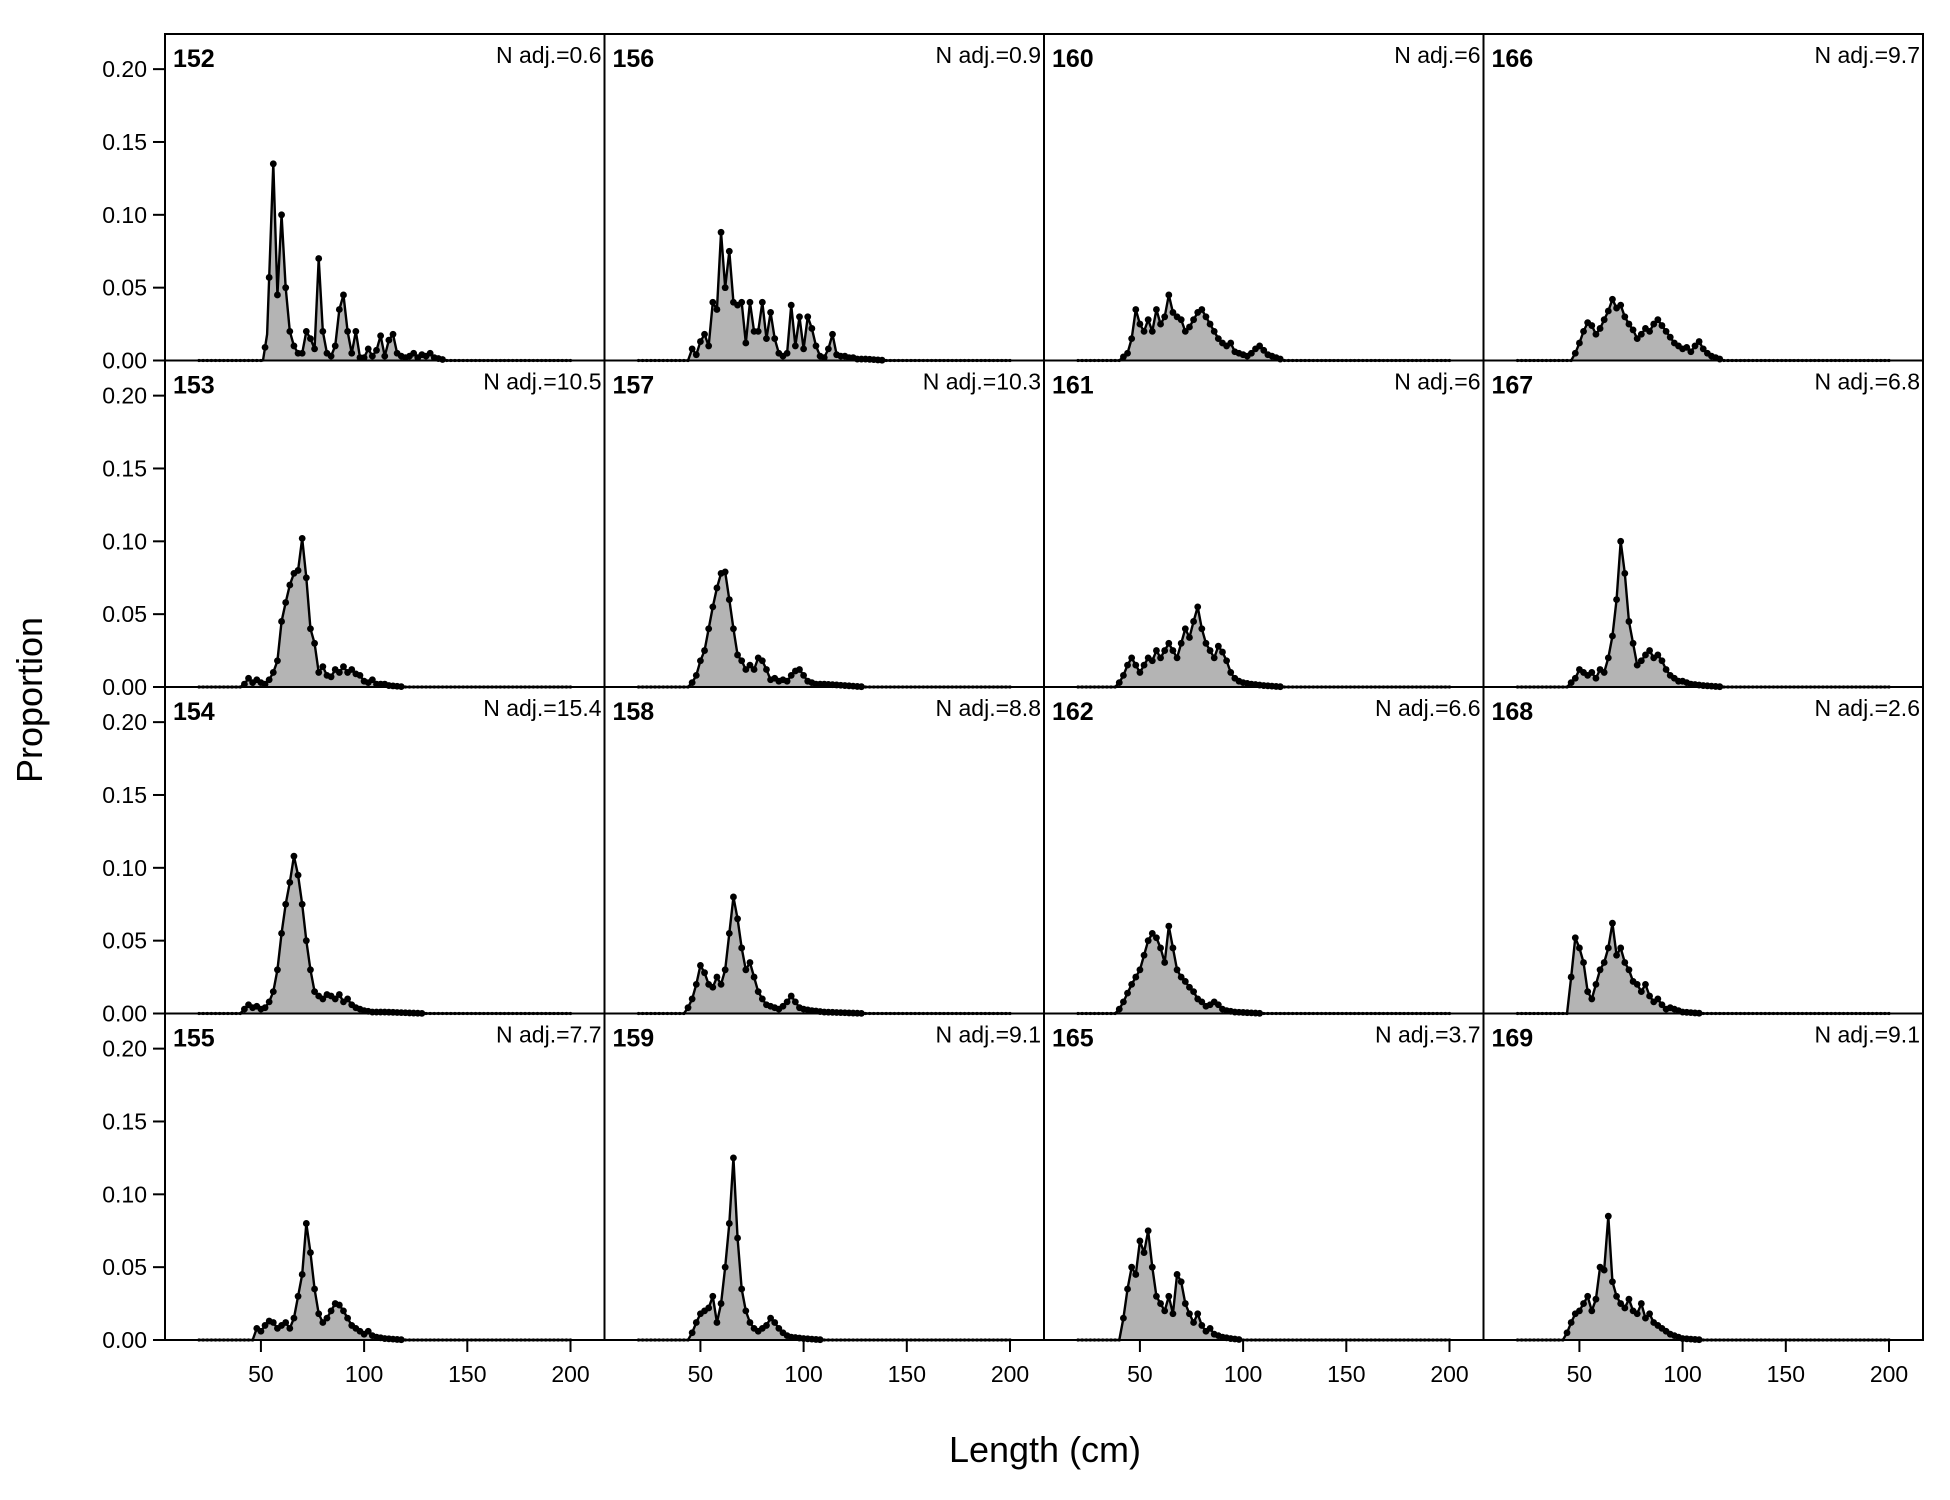 The image size is (1950, 1500). What do you see at coordinates (385, 1178) in the screenshot?
I see `panel-155: 155 N adj.=7.7` at bounding box center [385, 1178].